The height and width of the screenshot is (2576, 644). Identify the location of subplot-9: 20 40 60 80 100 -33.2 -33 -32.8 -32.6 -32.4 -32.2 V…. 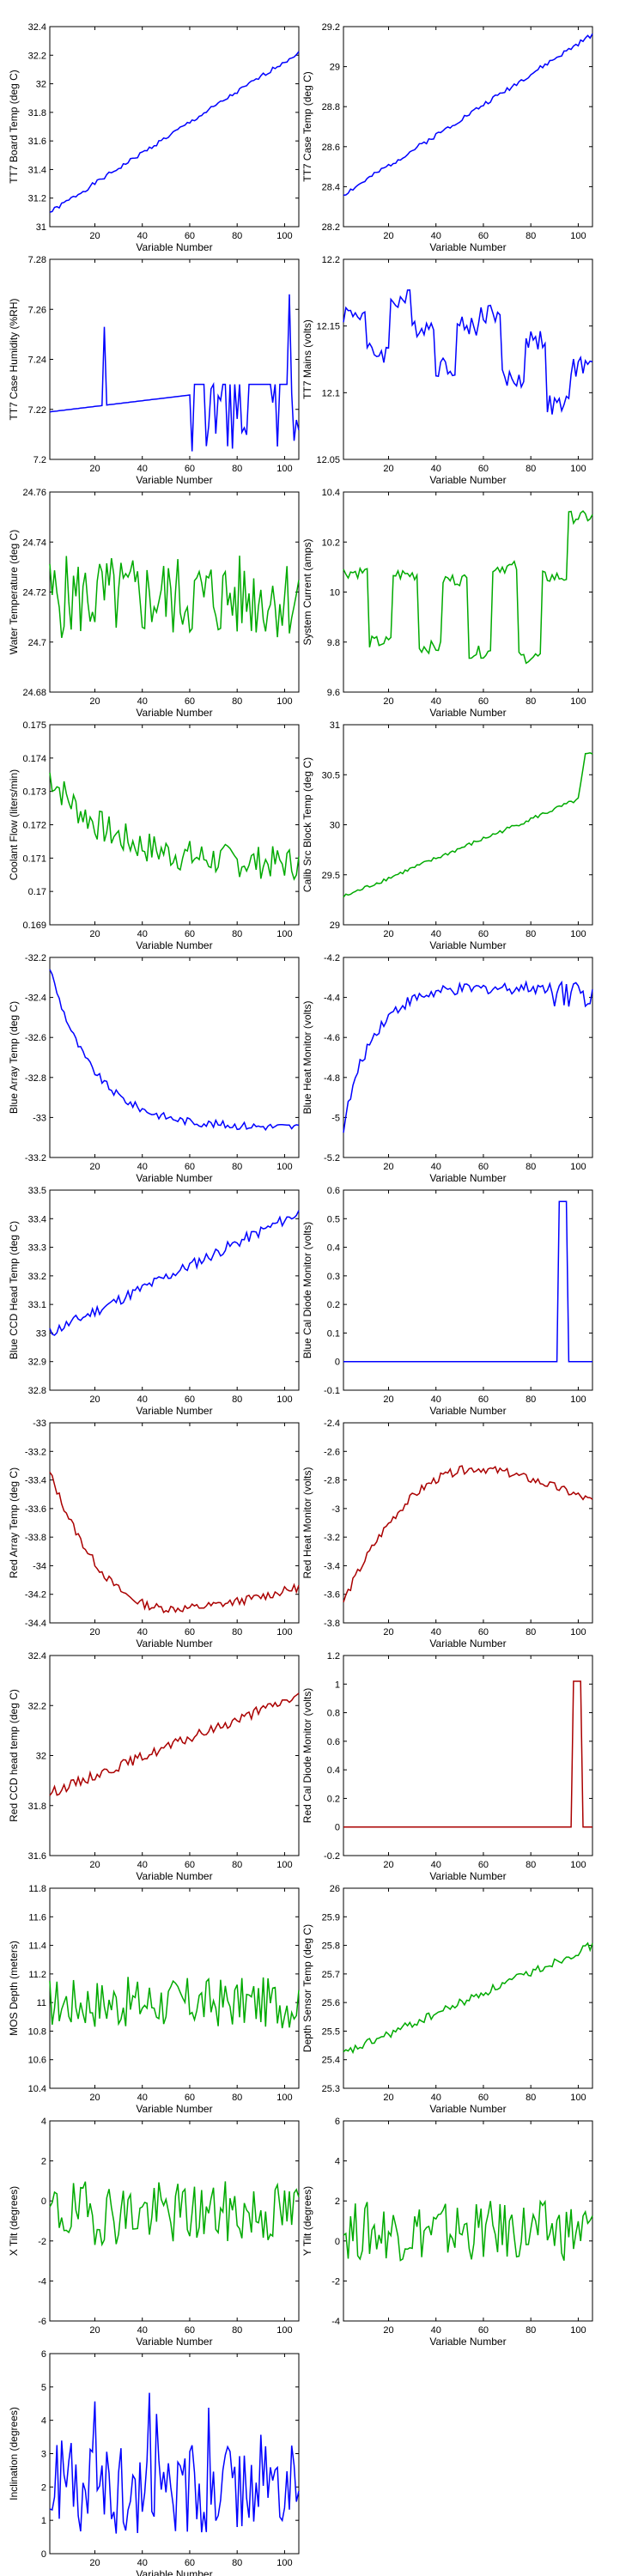
(154, 1068).